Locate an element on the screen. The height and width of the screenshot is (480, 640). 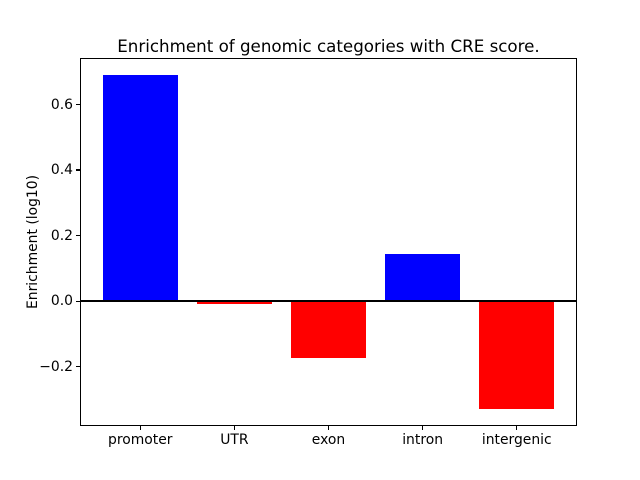
bar-intergenic is located at coordinates (517, 355).